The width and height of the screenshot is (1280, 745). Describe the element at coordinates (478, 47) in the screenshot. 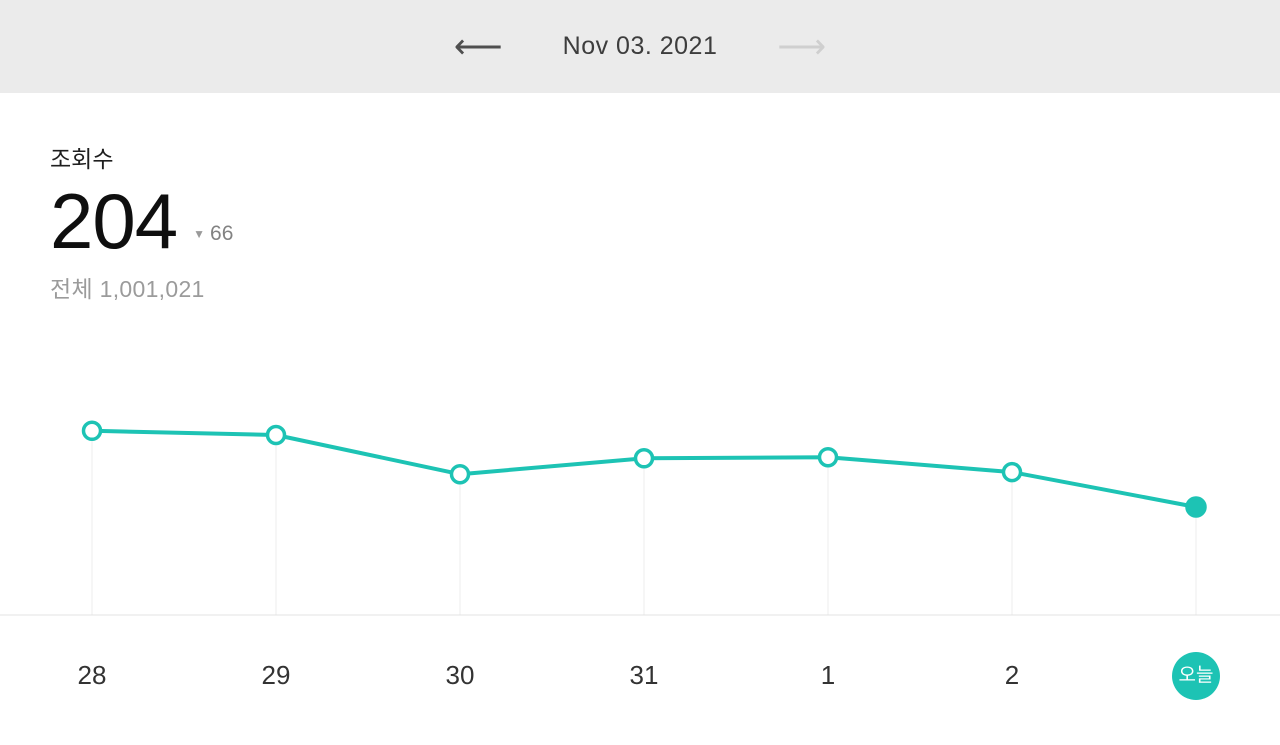

I see `prev-date-arrow-icon: ⟵` at that location.